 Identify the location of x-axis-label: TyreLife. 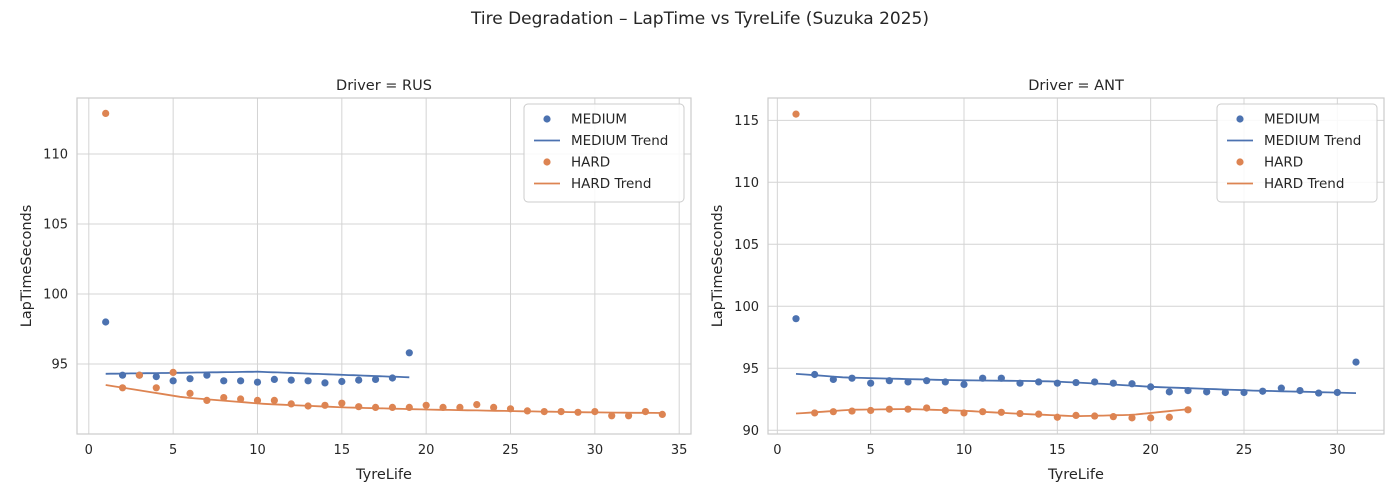
(383, 475).